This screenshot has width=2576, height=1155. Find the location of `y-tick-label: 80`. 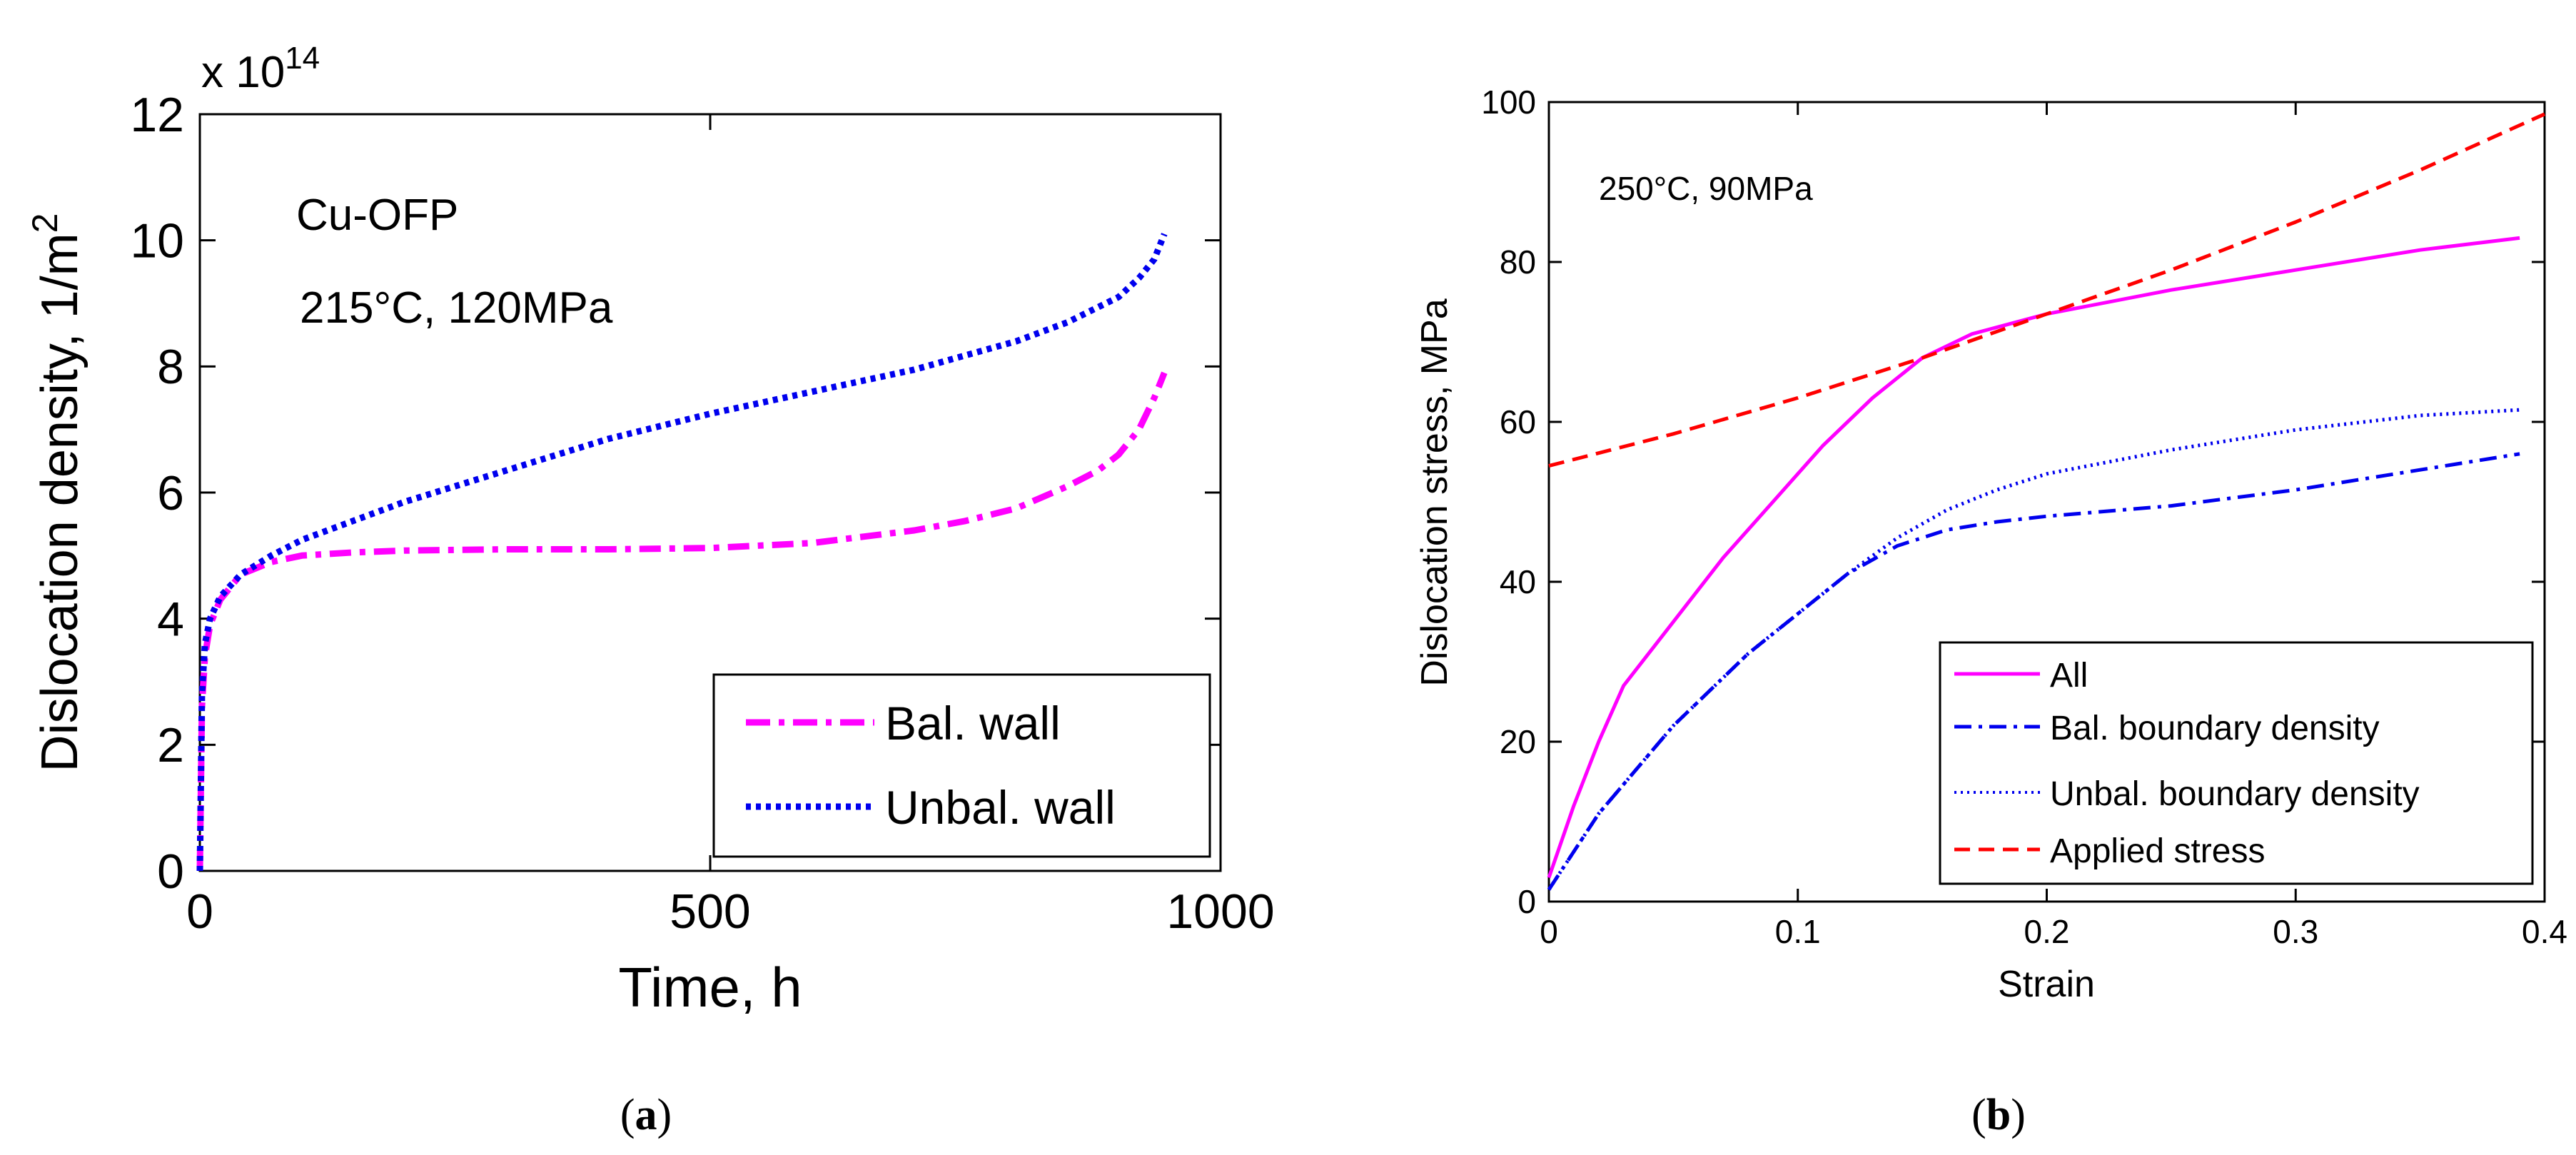

y-tick-label: 80 is located at coordinates (1518, 262).